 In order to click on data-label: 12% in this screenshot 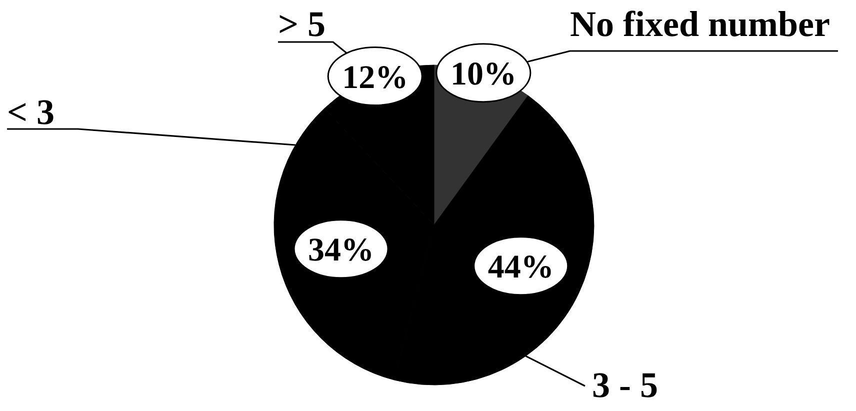, I will do `click(375, 78)`.